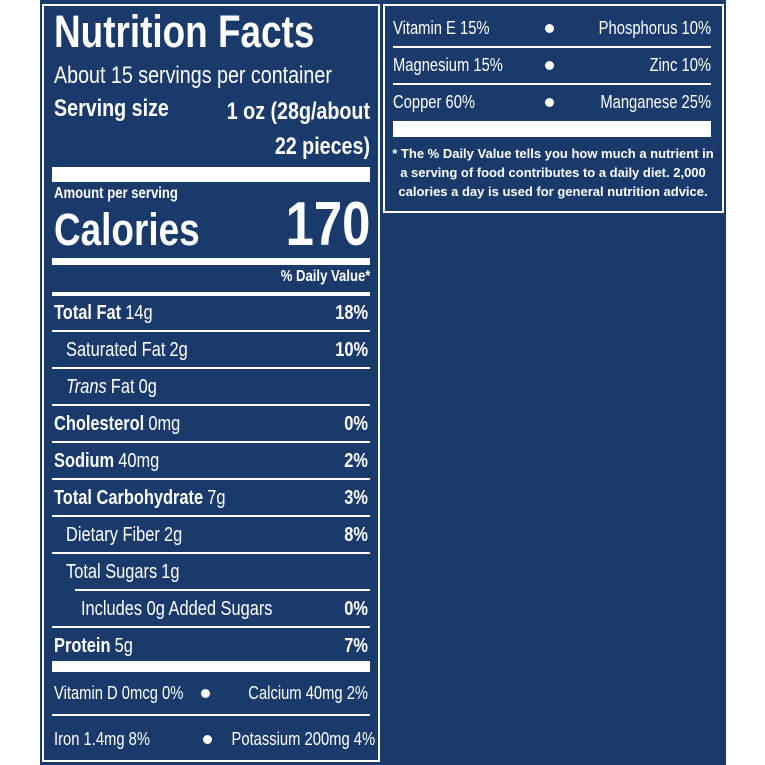  I want to click on micro-right: Manganese 25%, so click(635, 102).